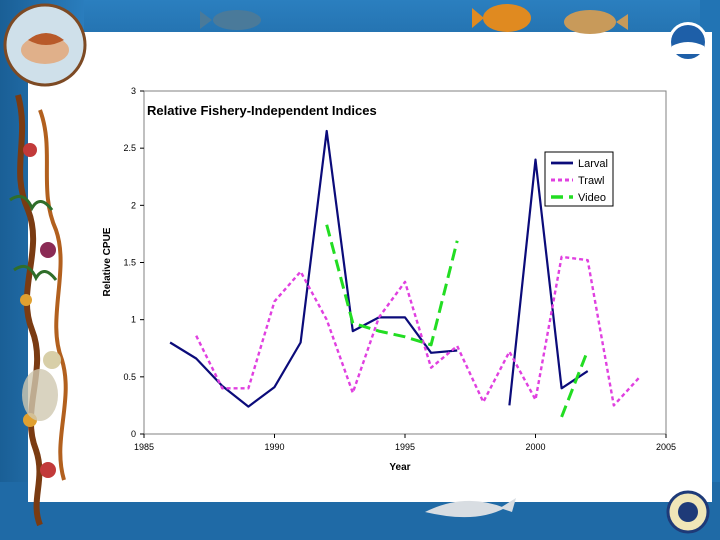 The width and height of the screenshot is (720, 540). What do you see at coordinates (688, 42) in the screenshot?
I see `noaa-logo` at bounding box center [688, 42].